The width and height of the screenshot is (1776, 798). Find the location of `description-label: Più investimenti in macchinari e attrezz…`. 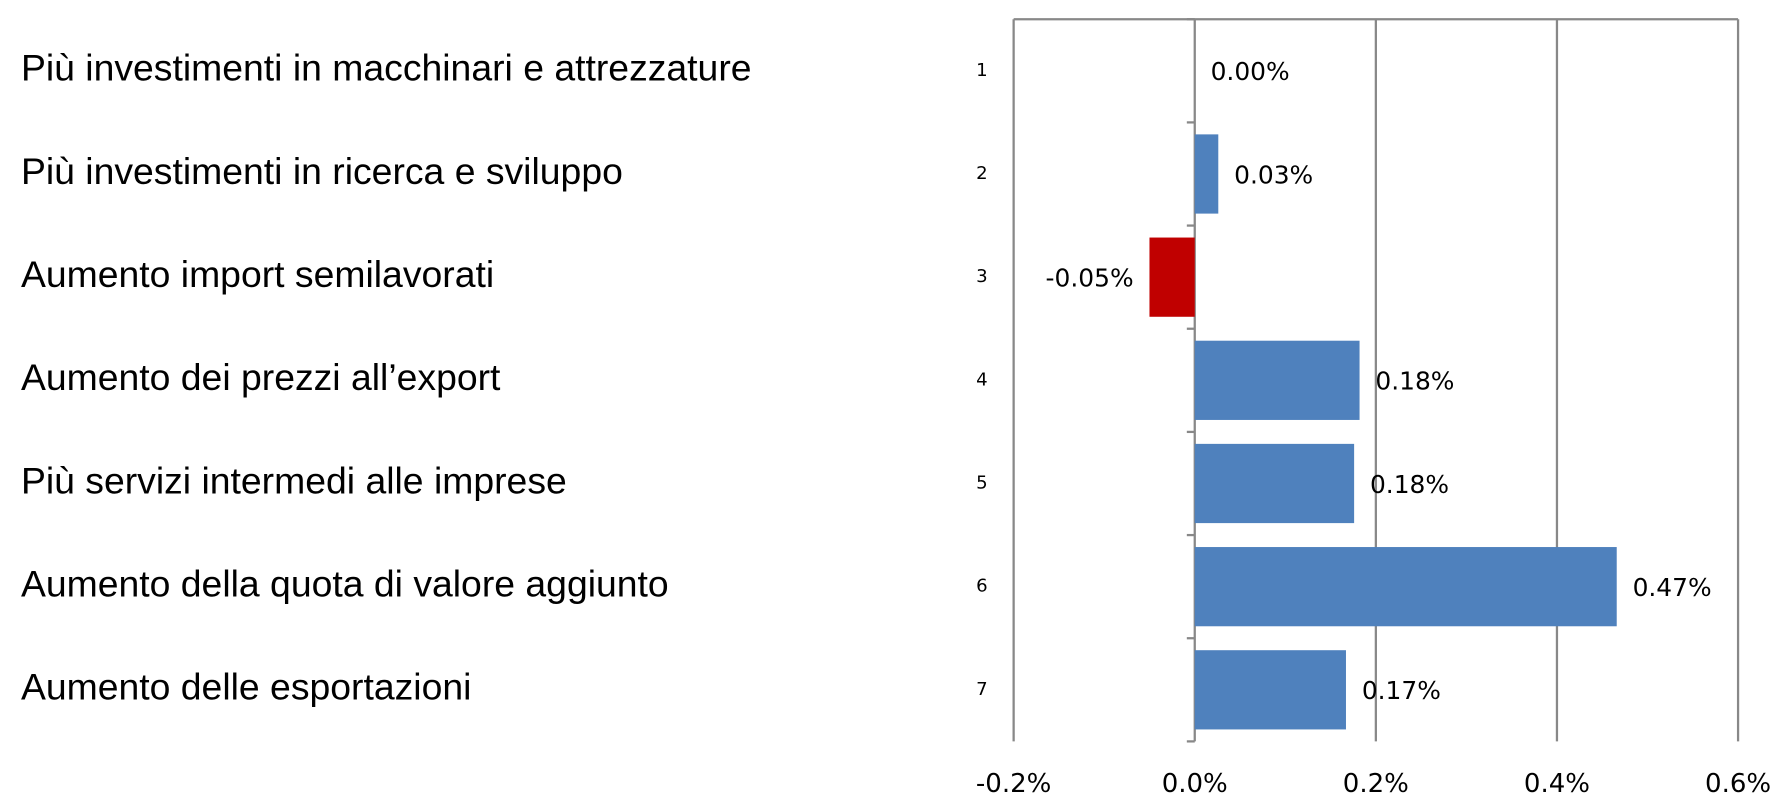

description-label: Più investimenti in macchinari e attrezz… is located at coordinates (386, 68).